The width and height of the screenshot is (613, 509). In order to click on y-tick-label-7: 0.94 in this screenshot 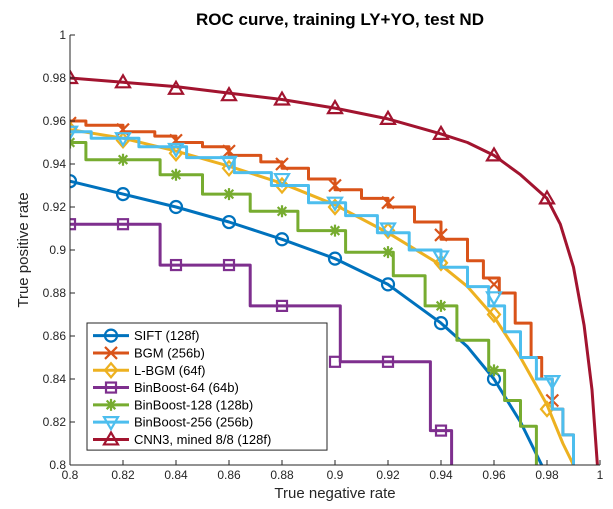, I will do `click(55, 164)`.